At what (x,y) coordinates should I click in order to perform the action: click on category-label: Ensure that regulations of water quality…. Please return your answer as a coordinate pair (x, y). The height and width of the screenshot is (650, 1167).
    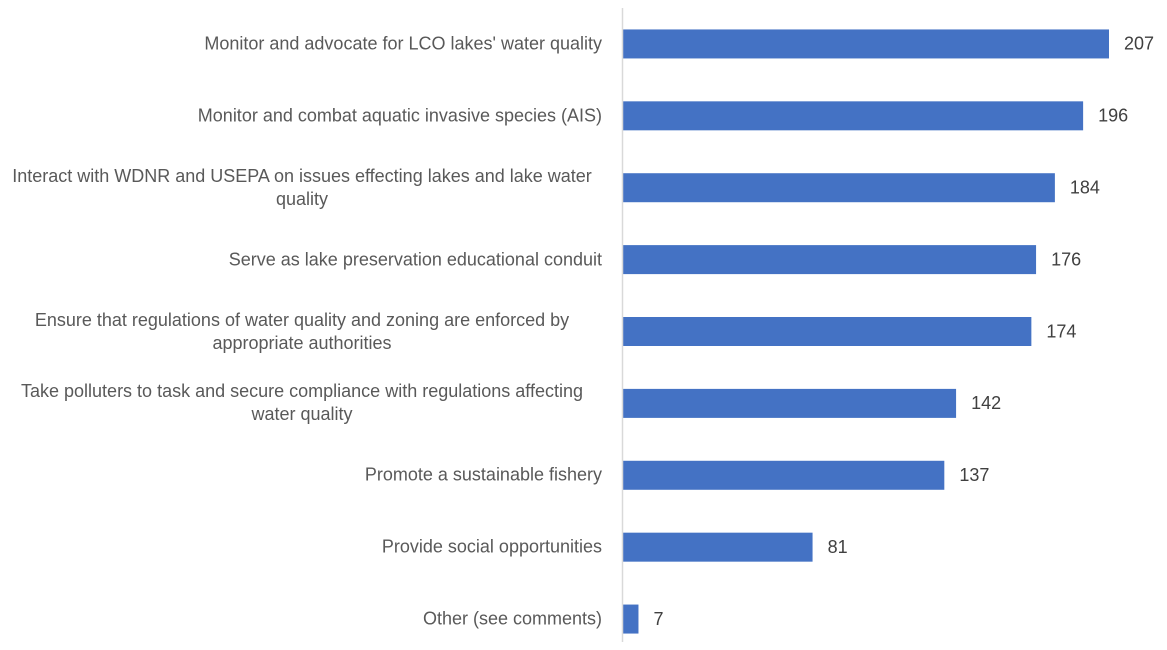
    Looking at the image, I should click on (302, 331).